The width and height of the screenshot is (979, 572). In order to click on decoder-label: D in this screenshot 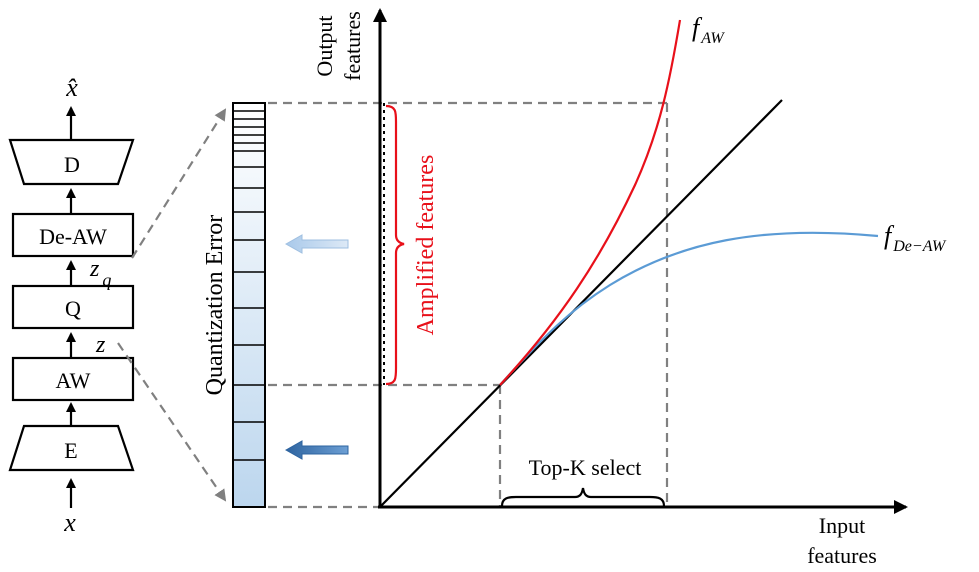, I will do `click(72, 164)`.